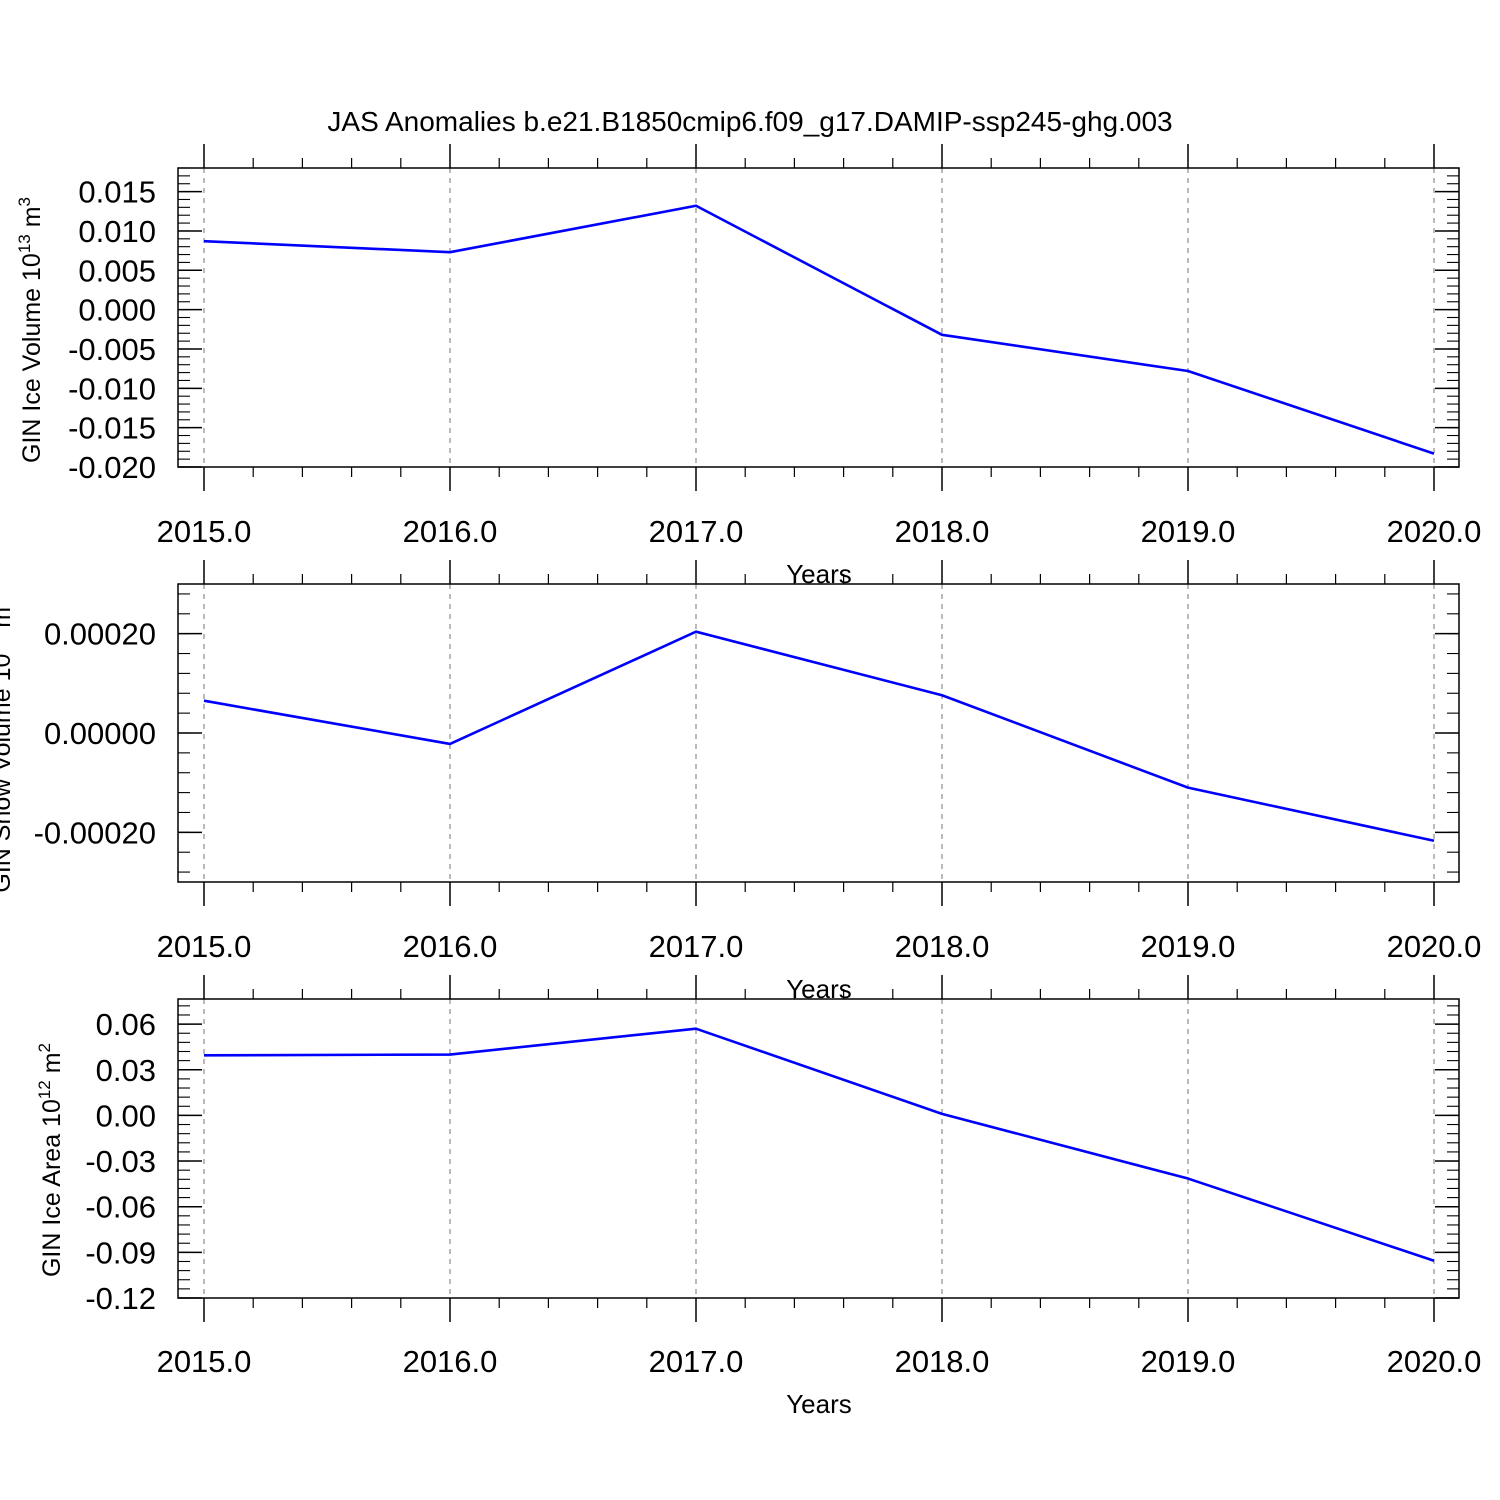 This screenshot has width=1500, height=1500. What do you see at coordinates (117, 192) in the screenshot?
I see `y-tick-label: 0.015` at bounding box center [117, 192].